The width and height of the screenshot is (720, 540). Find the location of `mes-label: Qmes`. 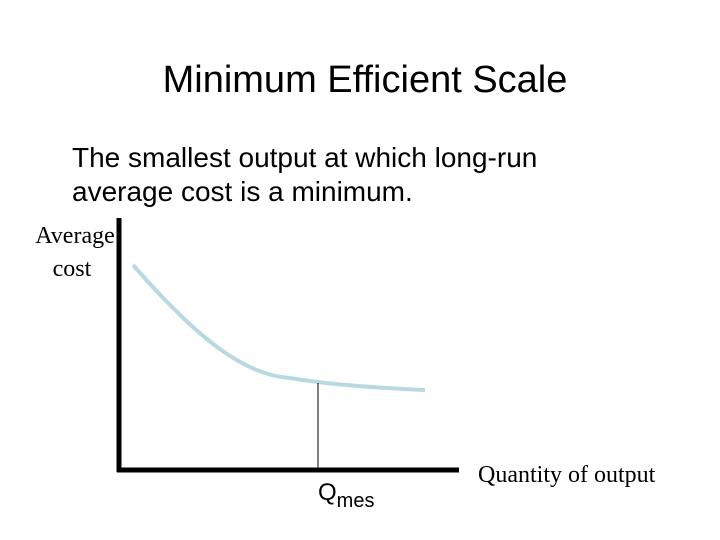

mes-label: Qmes is located at coordinates (346, 495).